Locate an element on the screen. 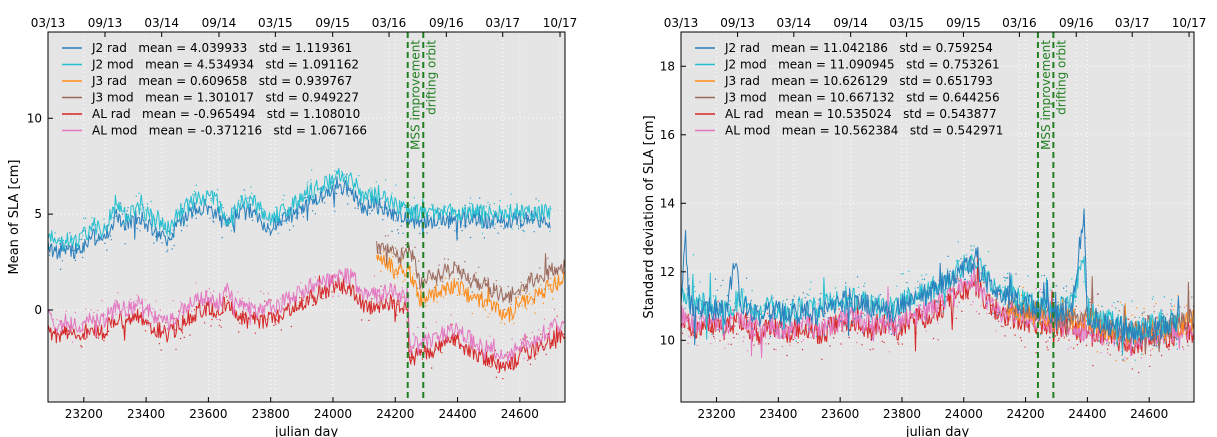  y-tick-label: 18 is located at coordinates (667, 66).